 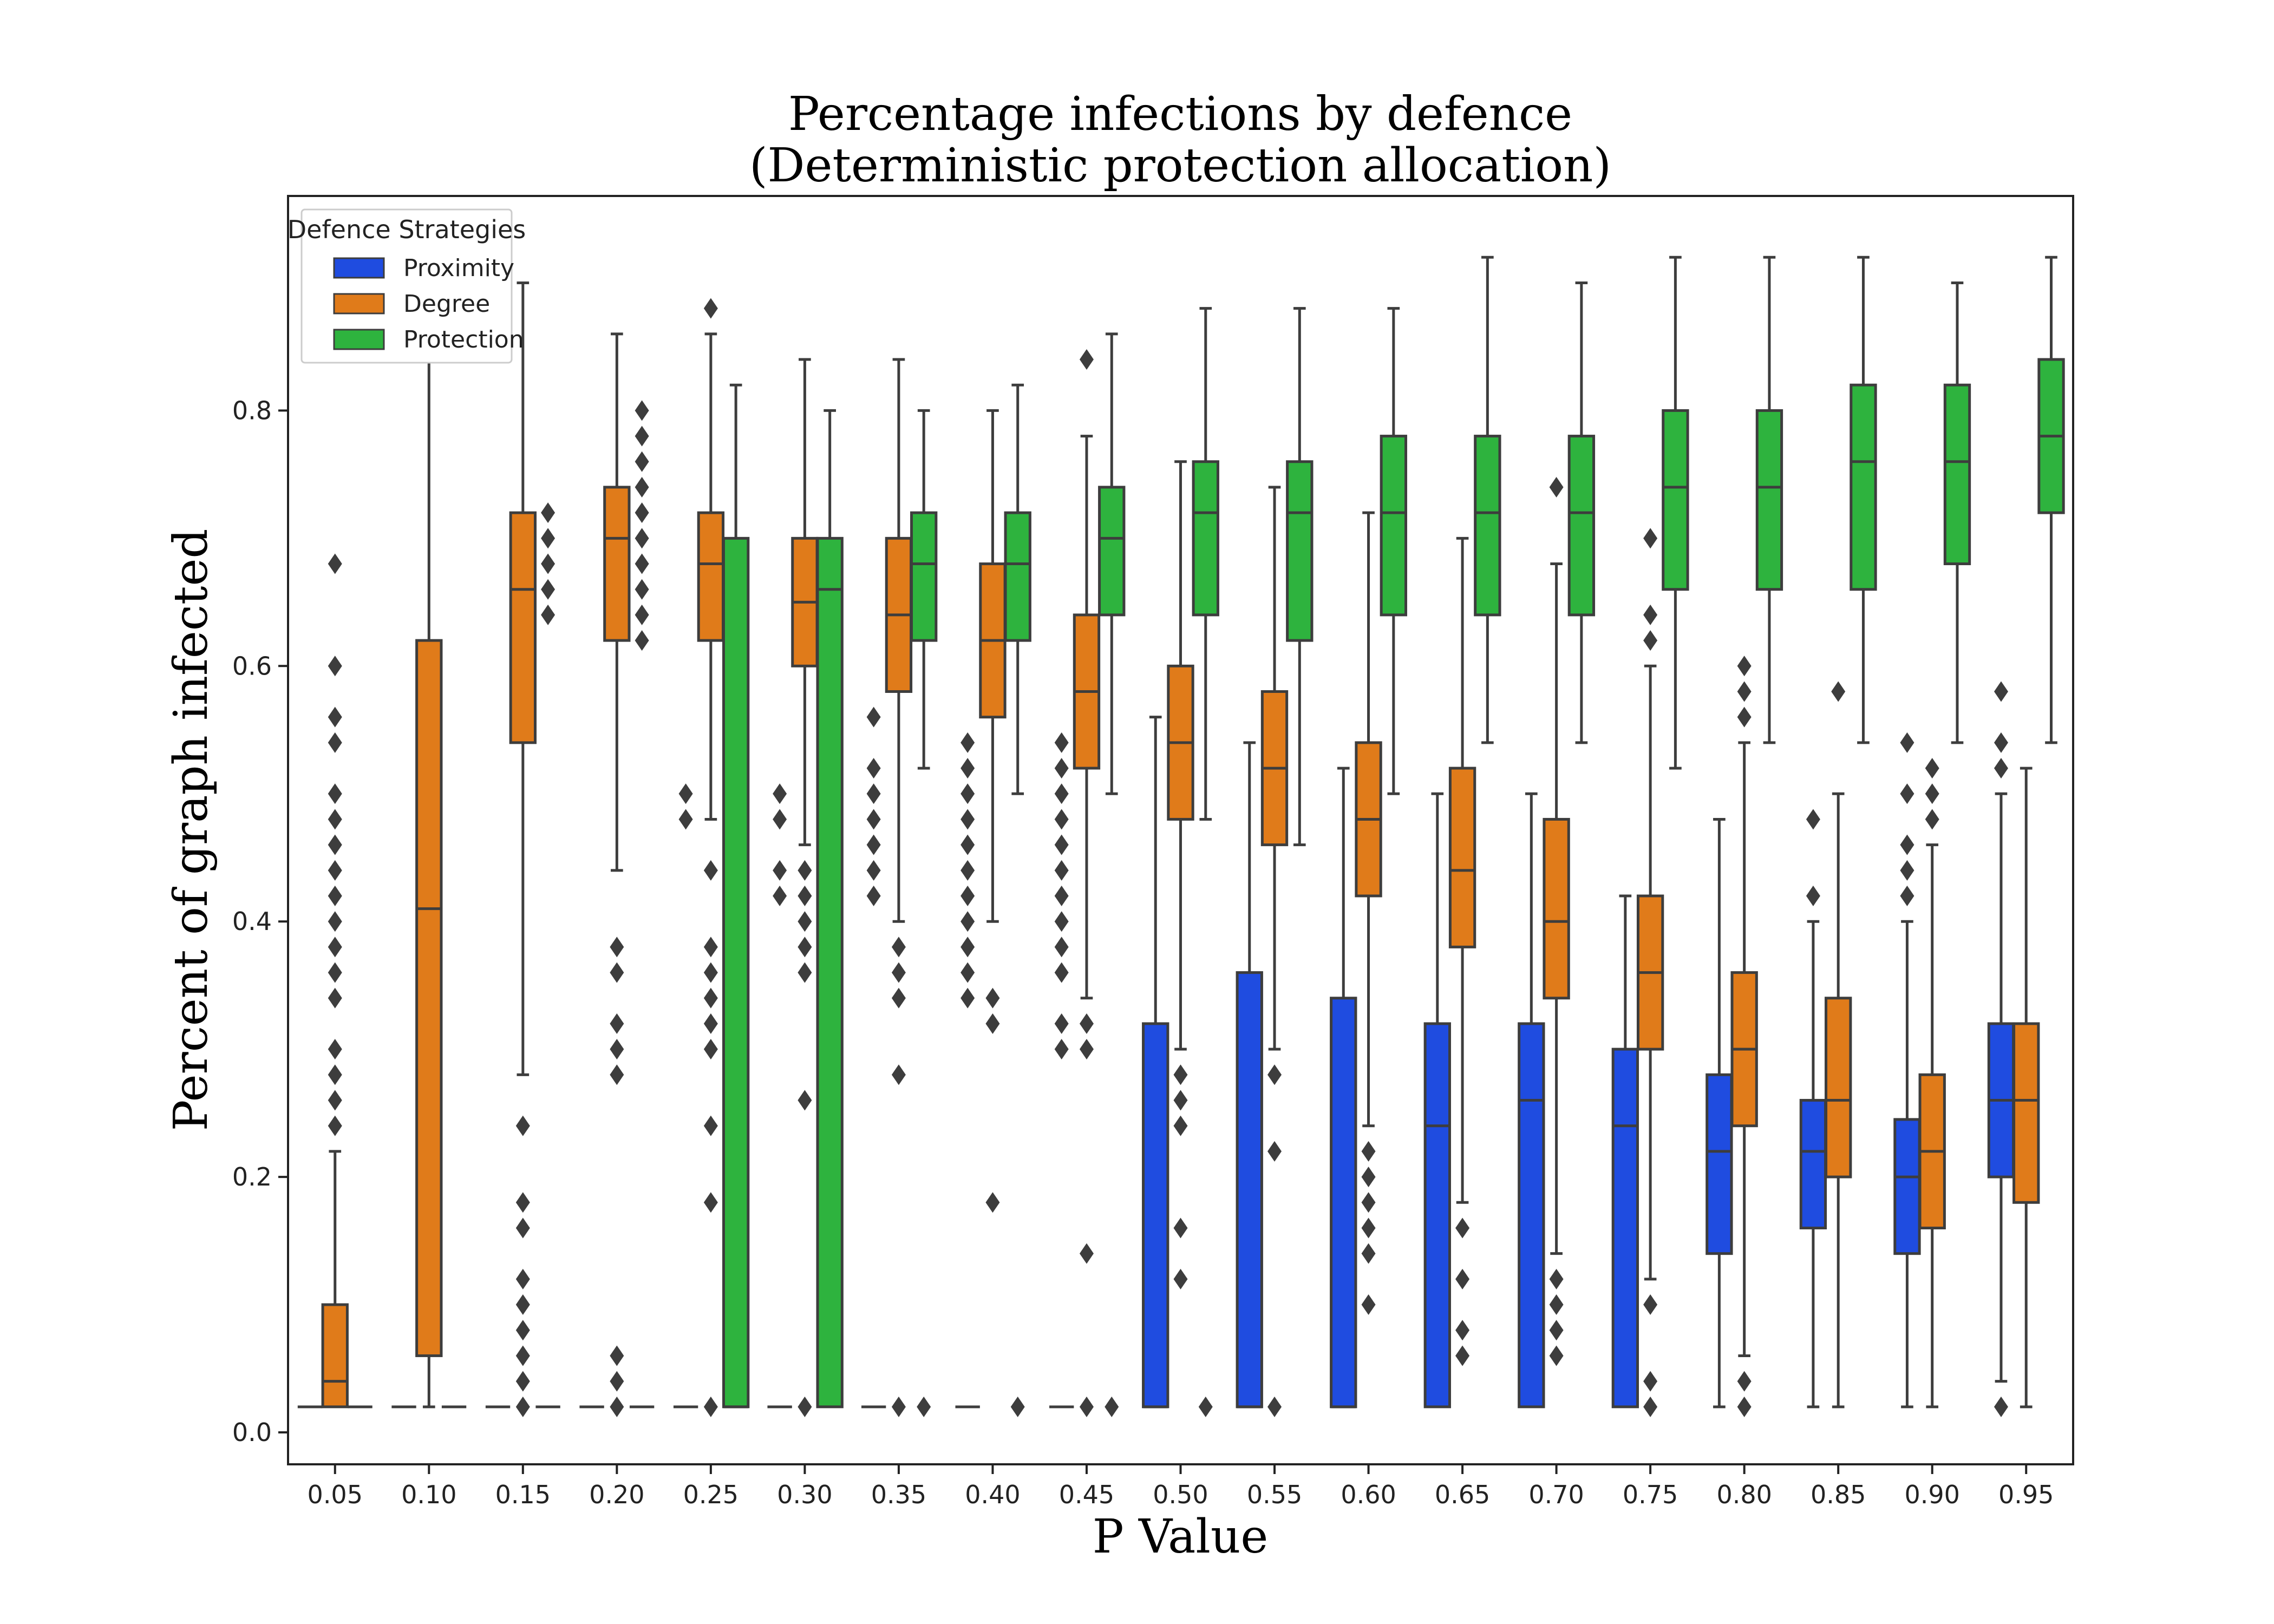 What do you see at coordinates (899, 1494) in the screenshot?
I see `x-tick-label: 0.35` at bounding box center [899, 1494].